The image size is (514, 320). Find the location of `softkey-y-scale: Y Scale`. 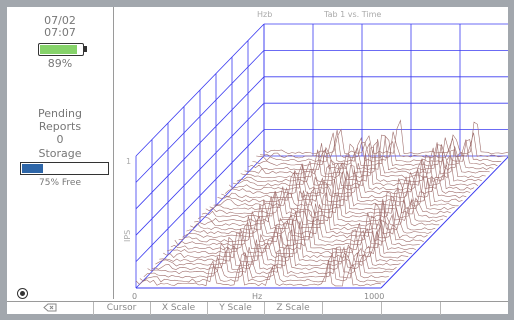

softkey-y-scale: Y Scale is located at coordinates (236, 308).